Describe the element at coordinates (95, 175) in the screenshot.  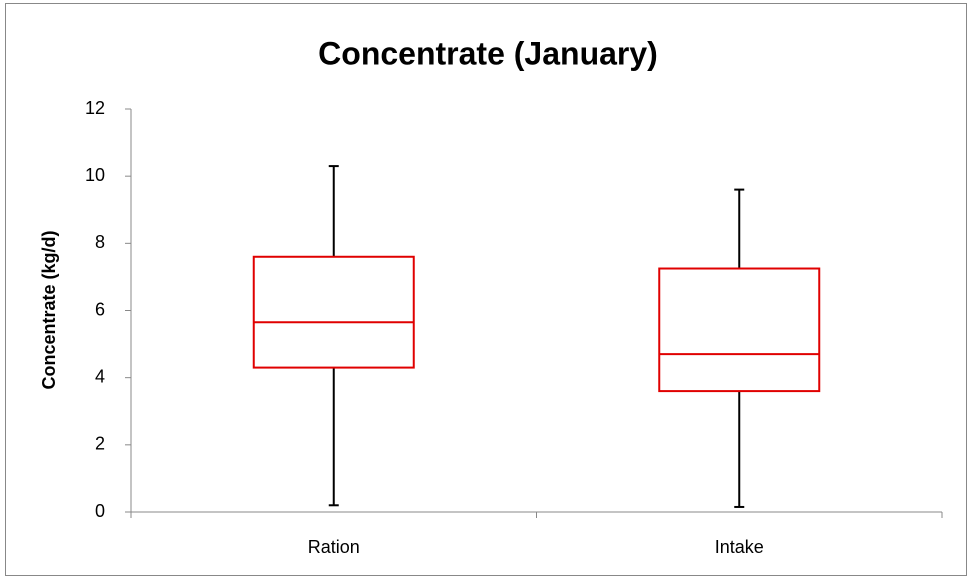
I see `y-tick-label: 10` at that location.